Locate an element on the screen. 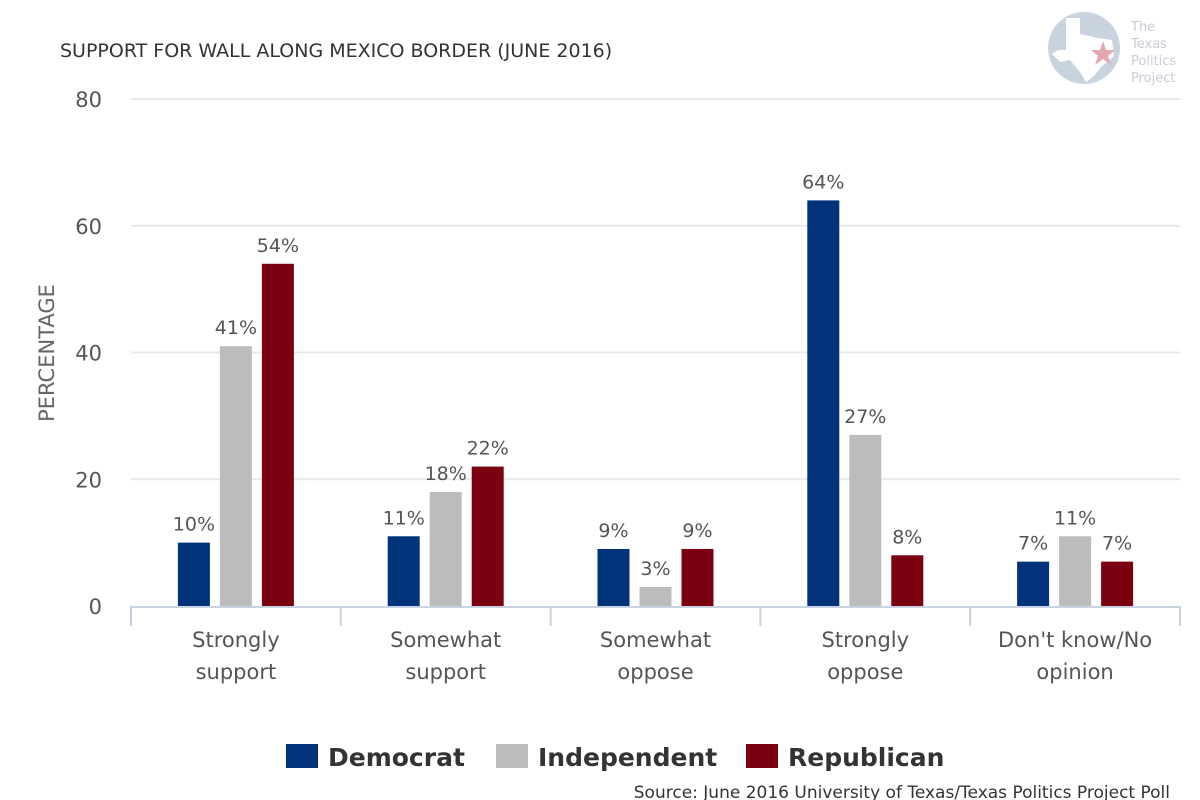  x-tick-label: Strongly support is located at coordinates (236, 656).